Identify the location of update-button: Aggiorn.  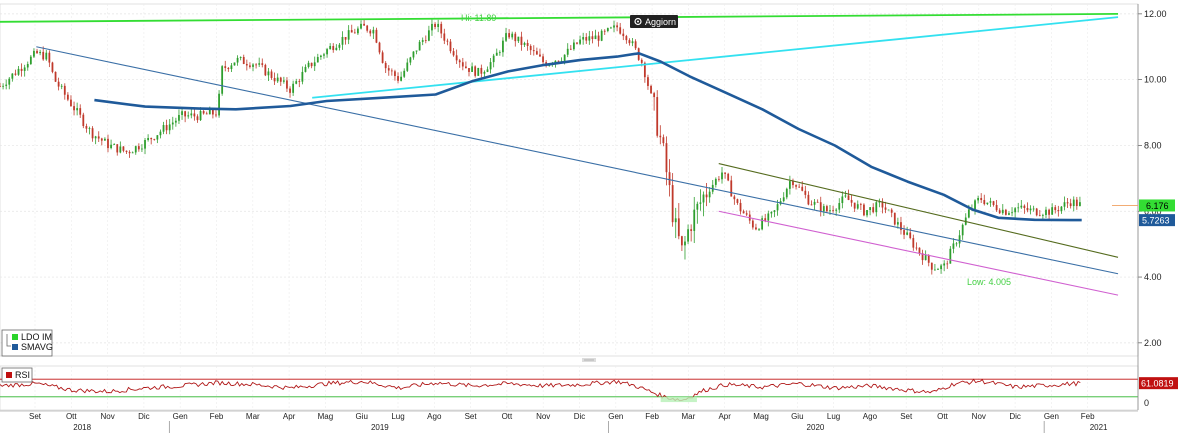
(654, 21).